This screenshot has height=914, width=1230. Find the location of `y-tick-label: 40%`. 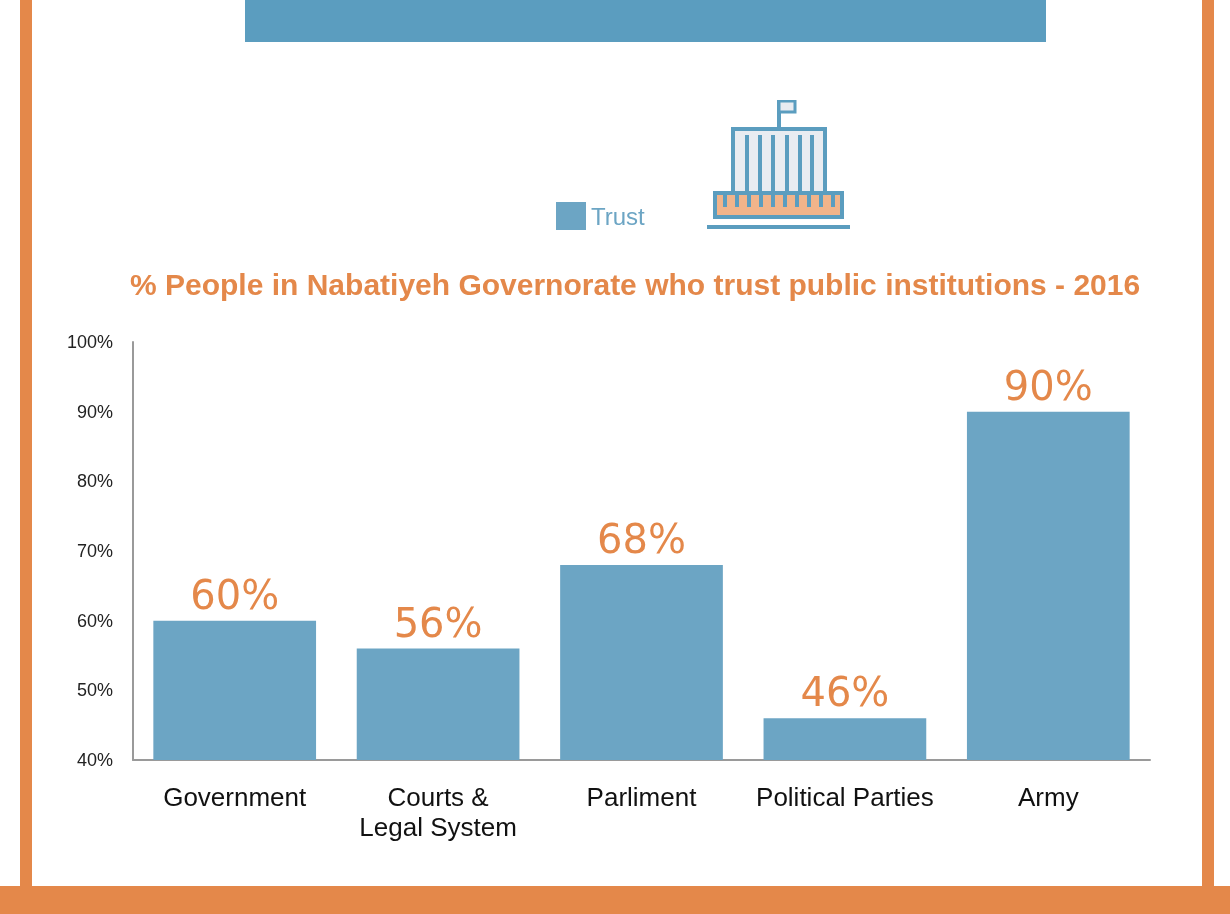

y-tick-label: 40% is located at coordinates (94, 760).